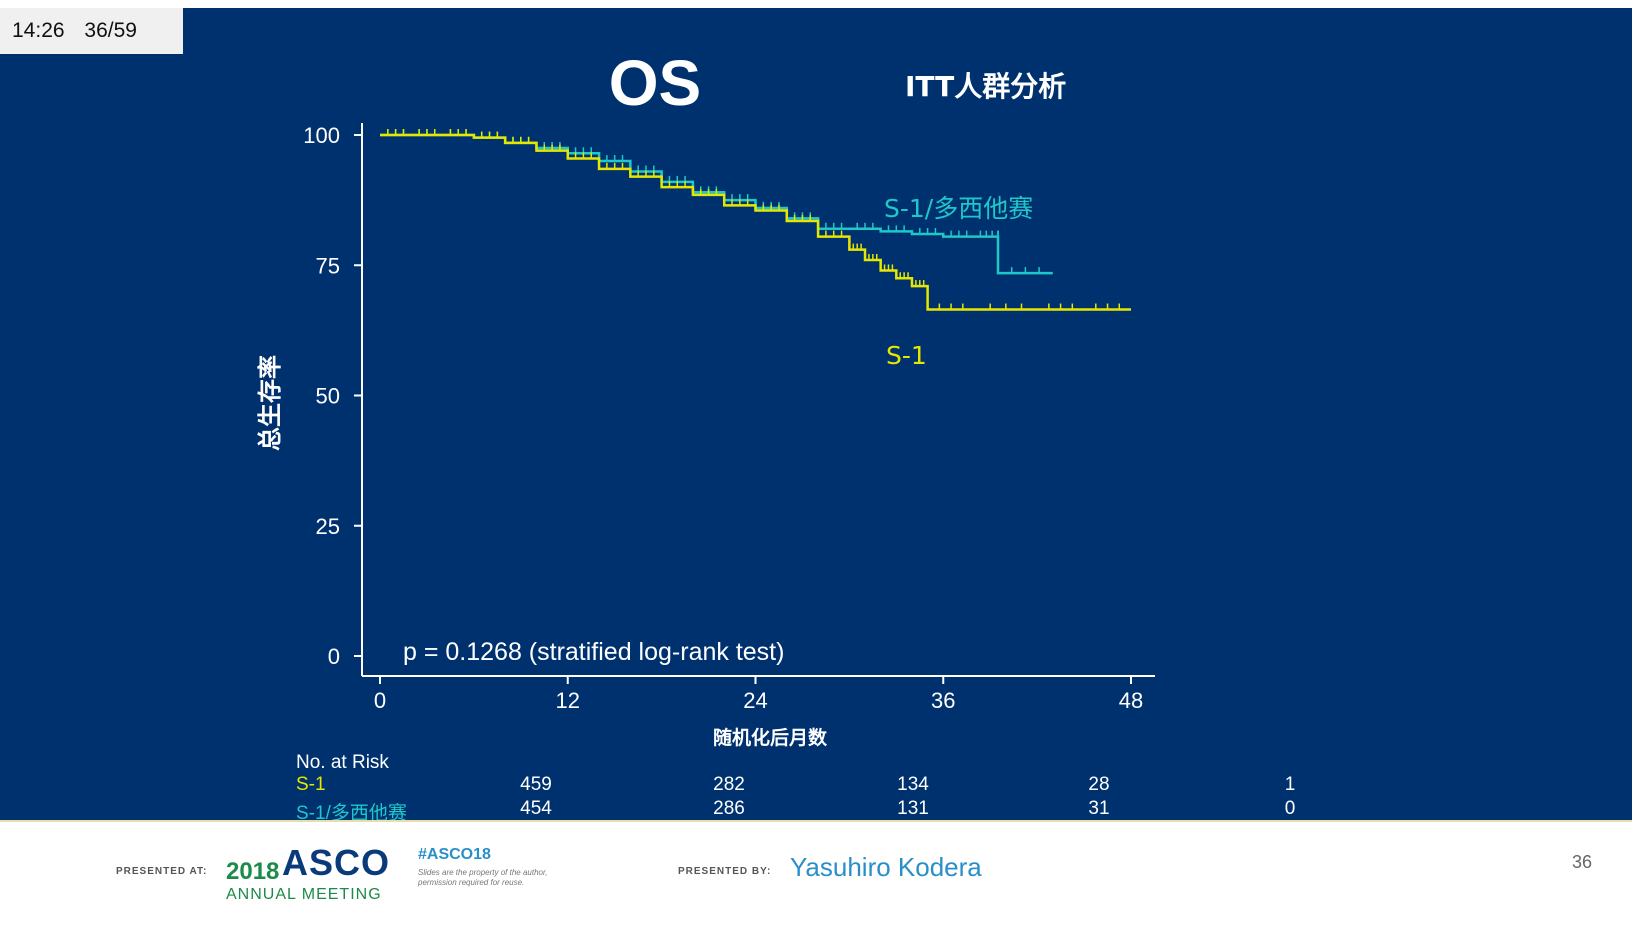  What do you see at coordinates (729, 784) in the screenshot?
I see `at-risk-value: 282` at bounding box center [729, 784].